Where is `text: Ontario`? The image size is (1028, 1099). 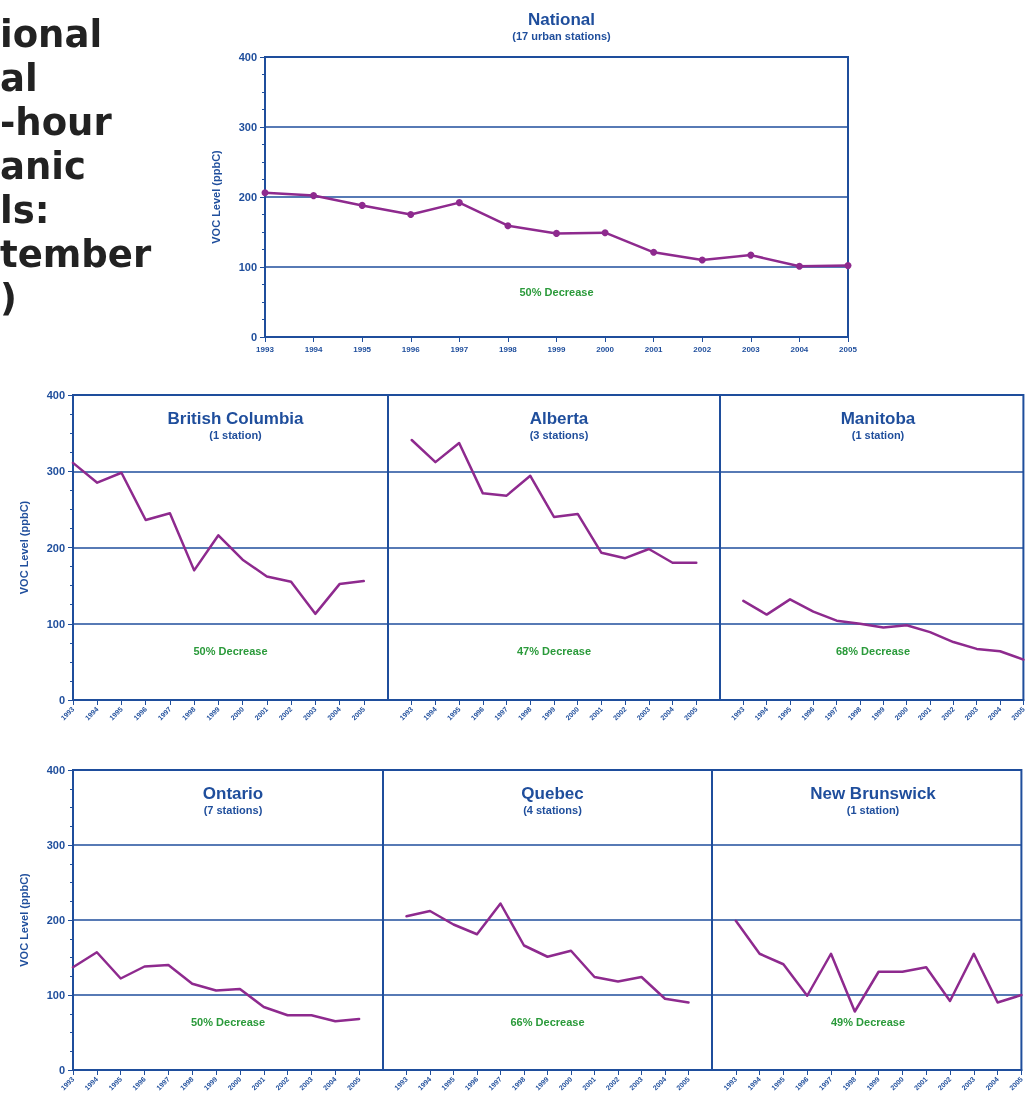
text: Ontario is located at coordinates (233, 793).